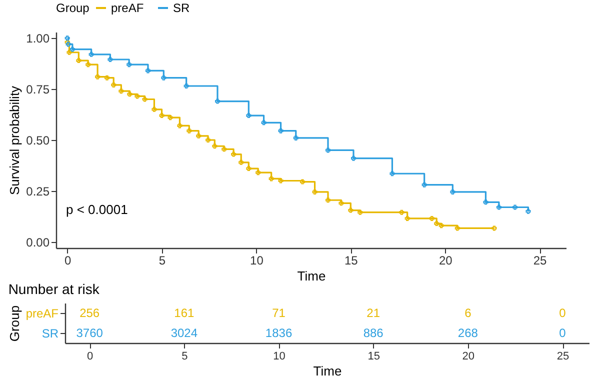 The image size is (598, 384). What do you see at coordinates (373, 333) in the screenshot?
I see `data-label: 886` at bounding box center [373, 333].